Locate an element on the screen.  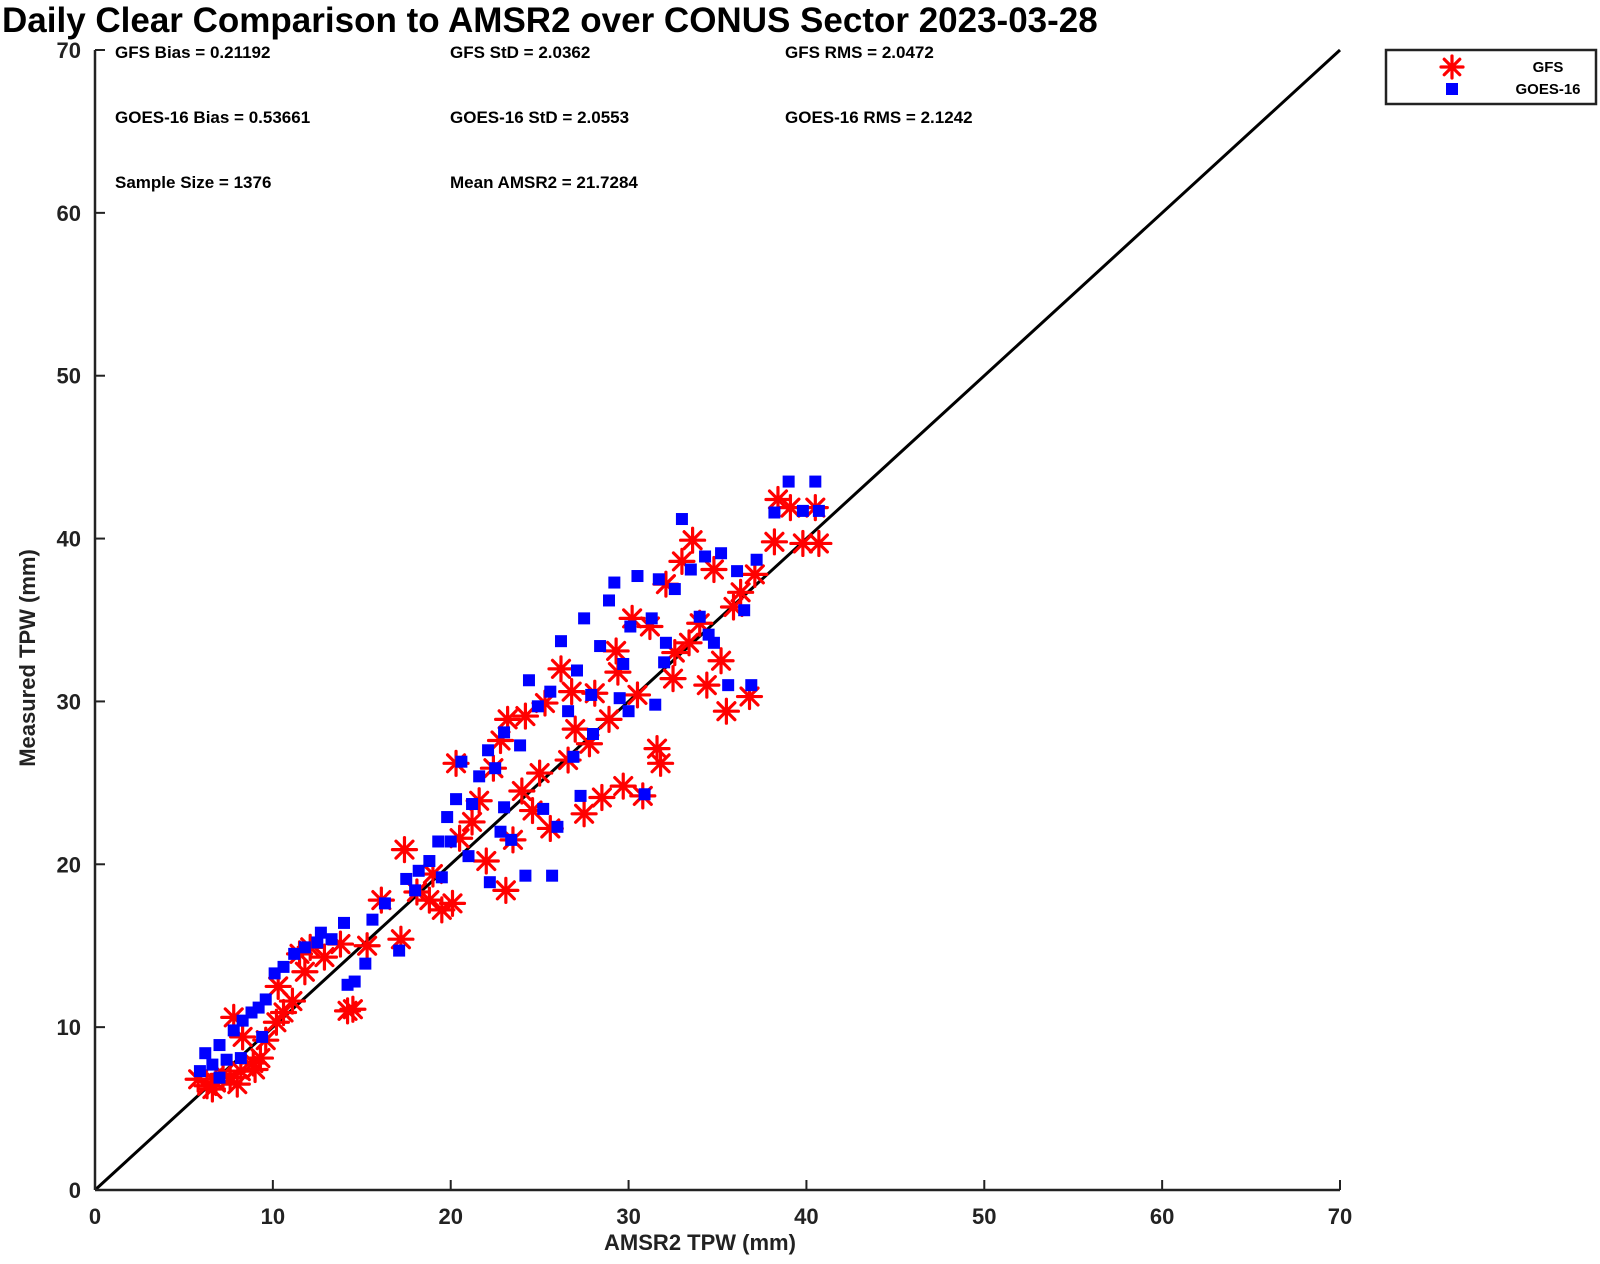
y-tick-label: 0 is located at coordinates (75, 1190).